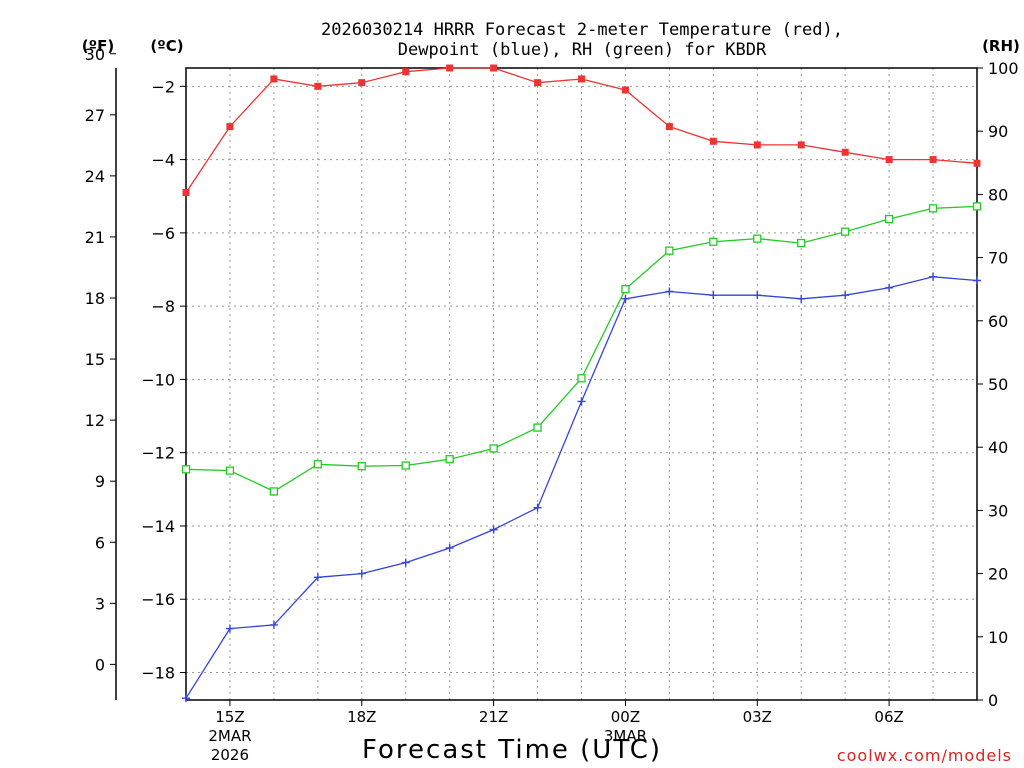  Describe the element at coordinates (158, 673) in the screenshot. I see `celsius-tick-label: −18` at that location.